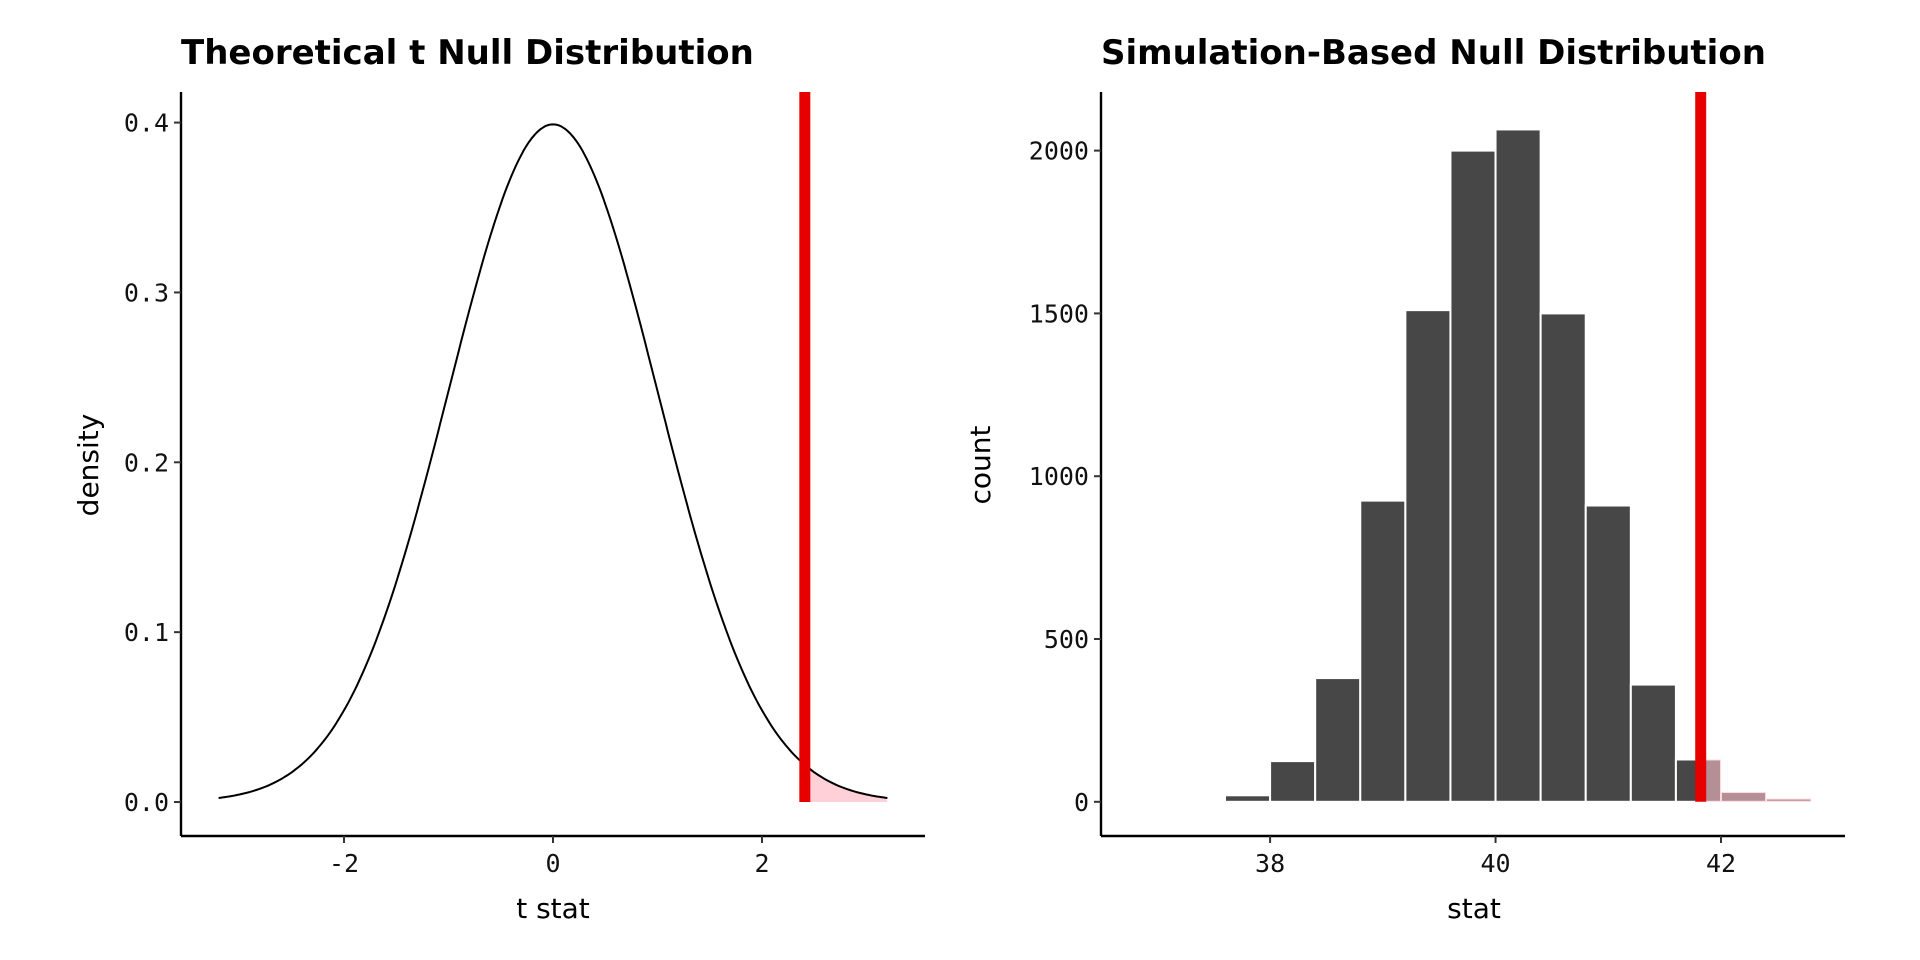 This screenshot has width=1920, height=960. I want to click on y-tick-label: 0.3, so click(146, 292).